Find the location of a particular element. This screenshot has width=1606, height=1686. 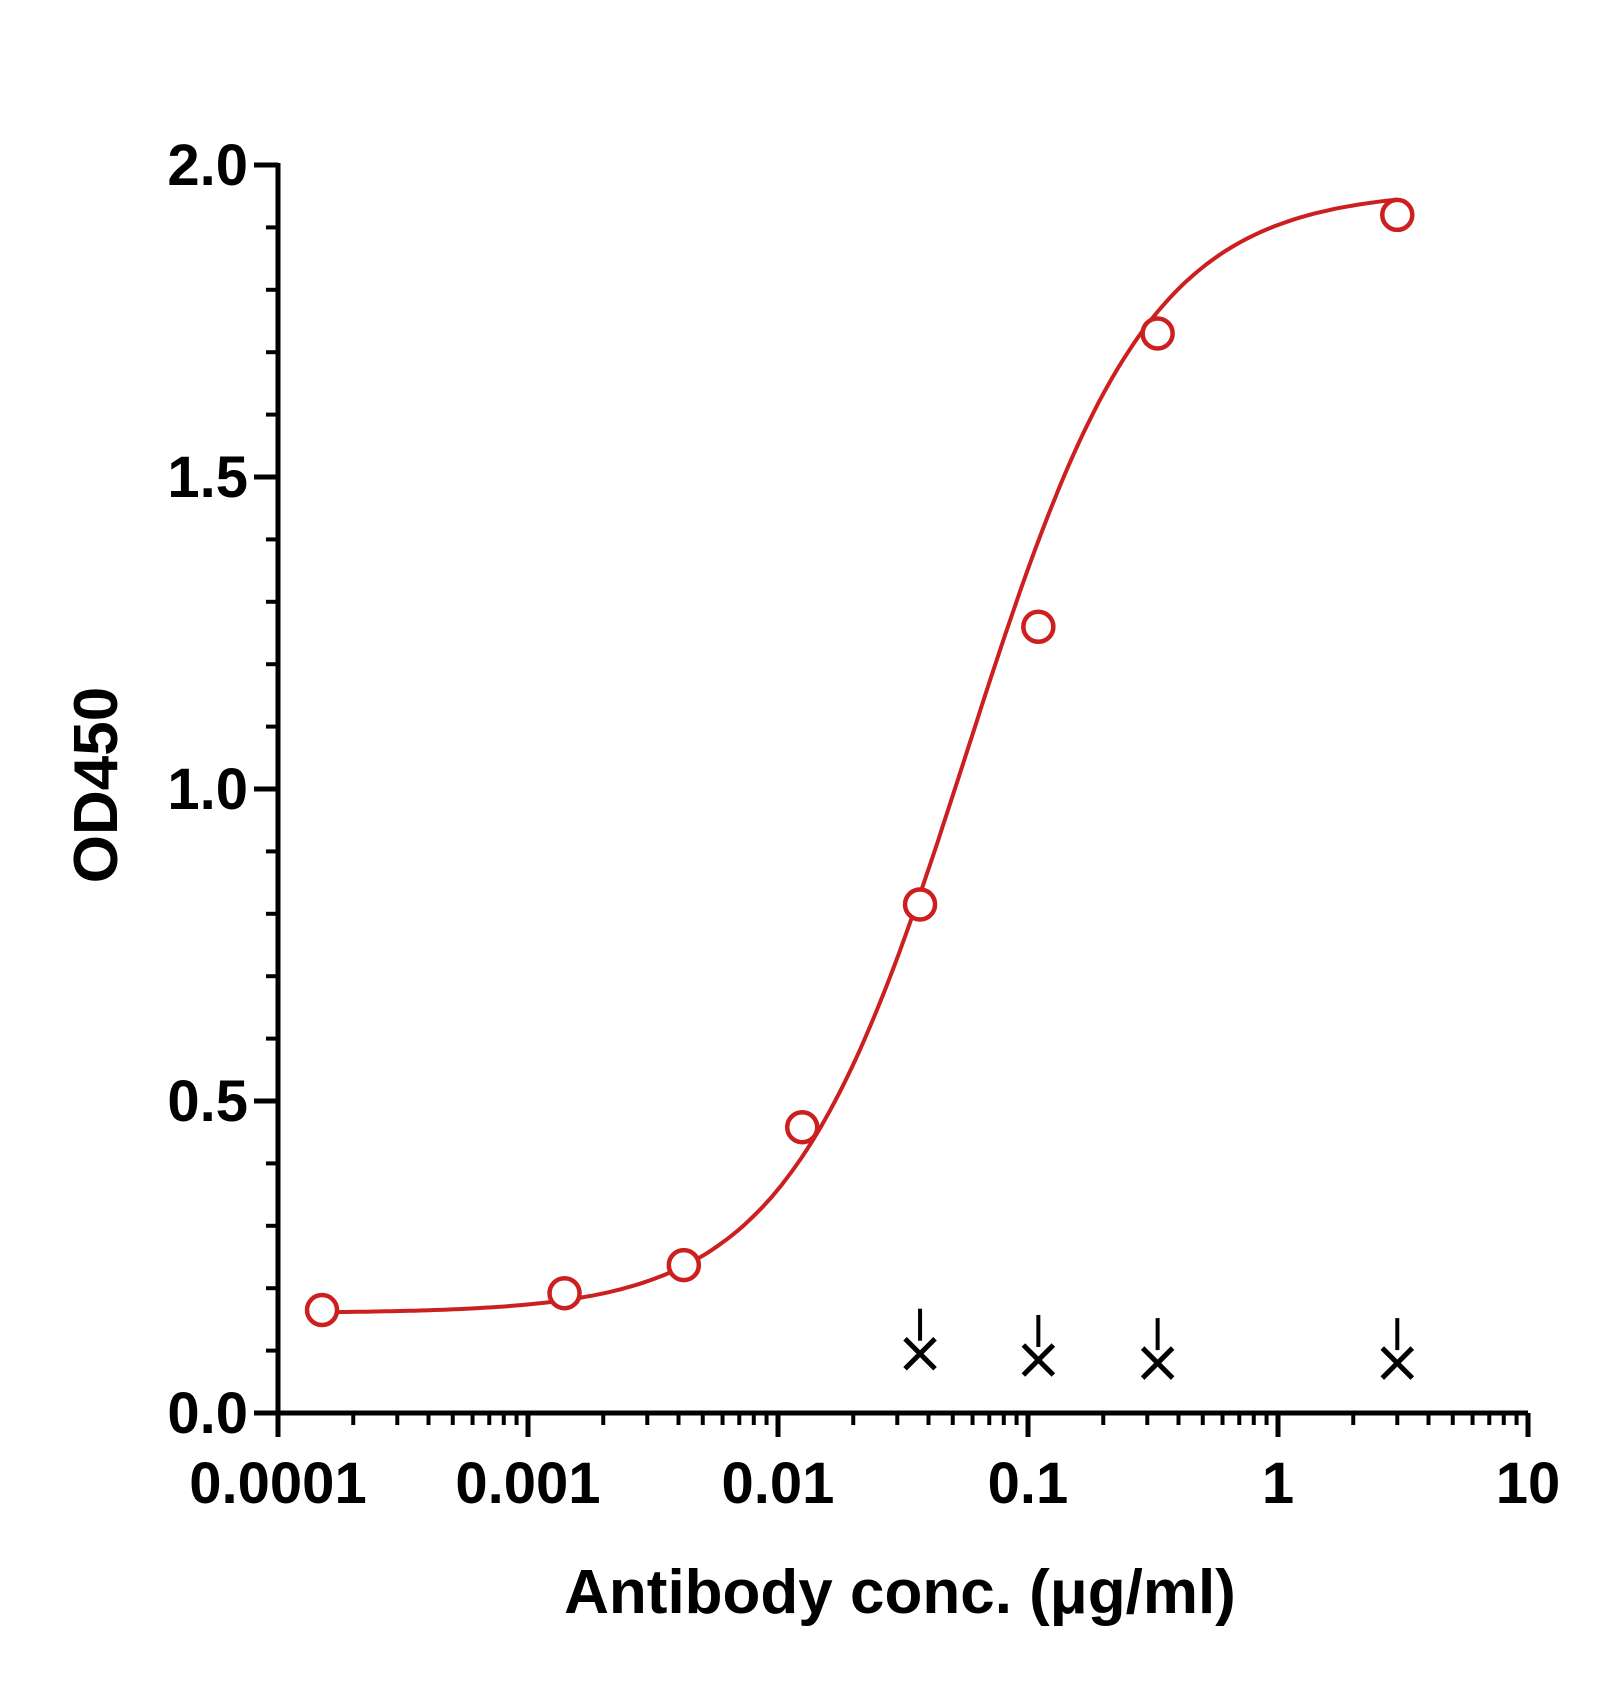

x-axis-title: Antibody conc. (μg/ml) is located at coordinates (900, 1592).